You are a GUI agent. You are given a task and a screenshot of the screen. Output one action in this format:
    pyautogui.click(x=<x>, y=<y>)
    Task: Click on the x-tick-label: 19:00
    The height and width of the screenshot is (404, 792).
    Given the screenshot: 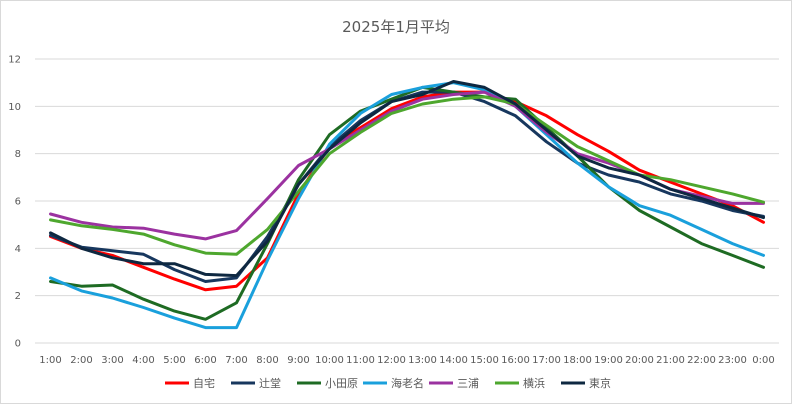 What is the action you would take?
    pyautogui.click(x=608, y=360)
    